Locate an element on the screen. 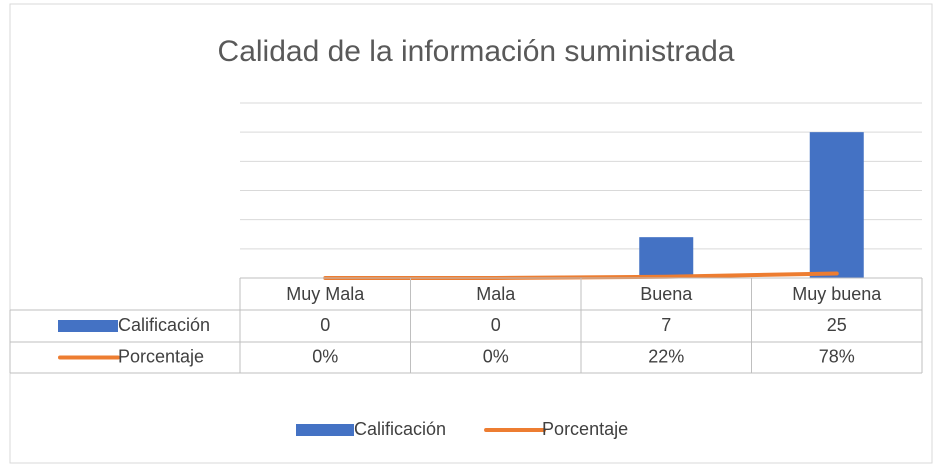  table-value: 25 is located at coordinates (837, 325).